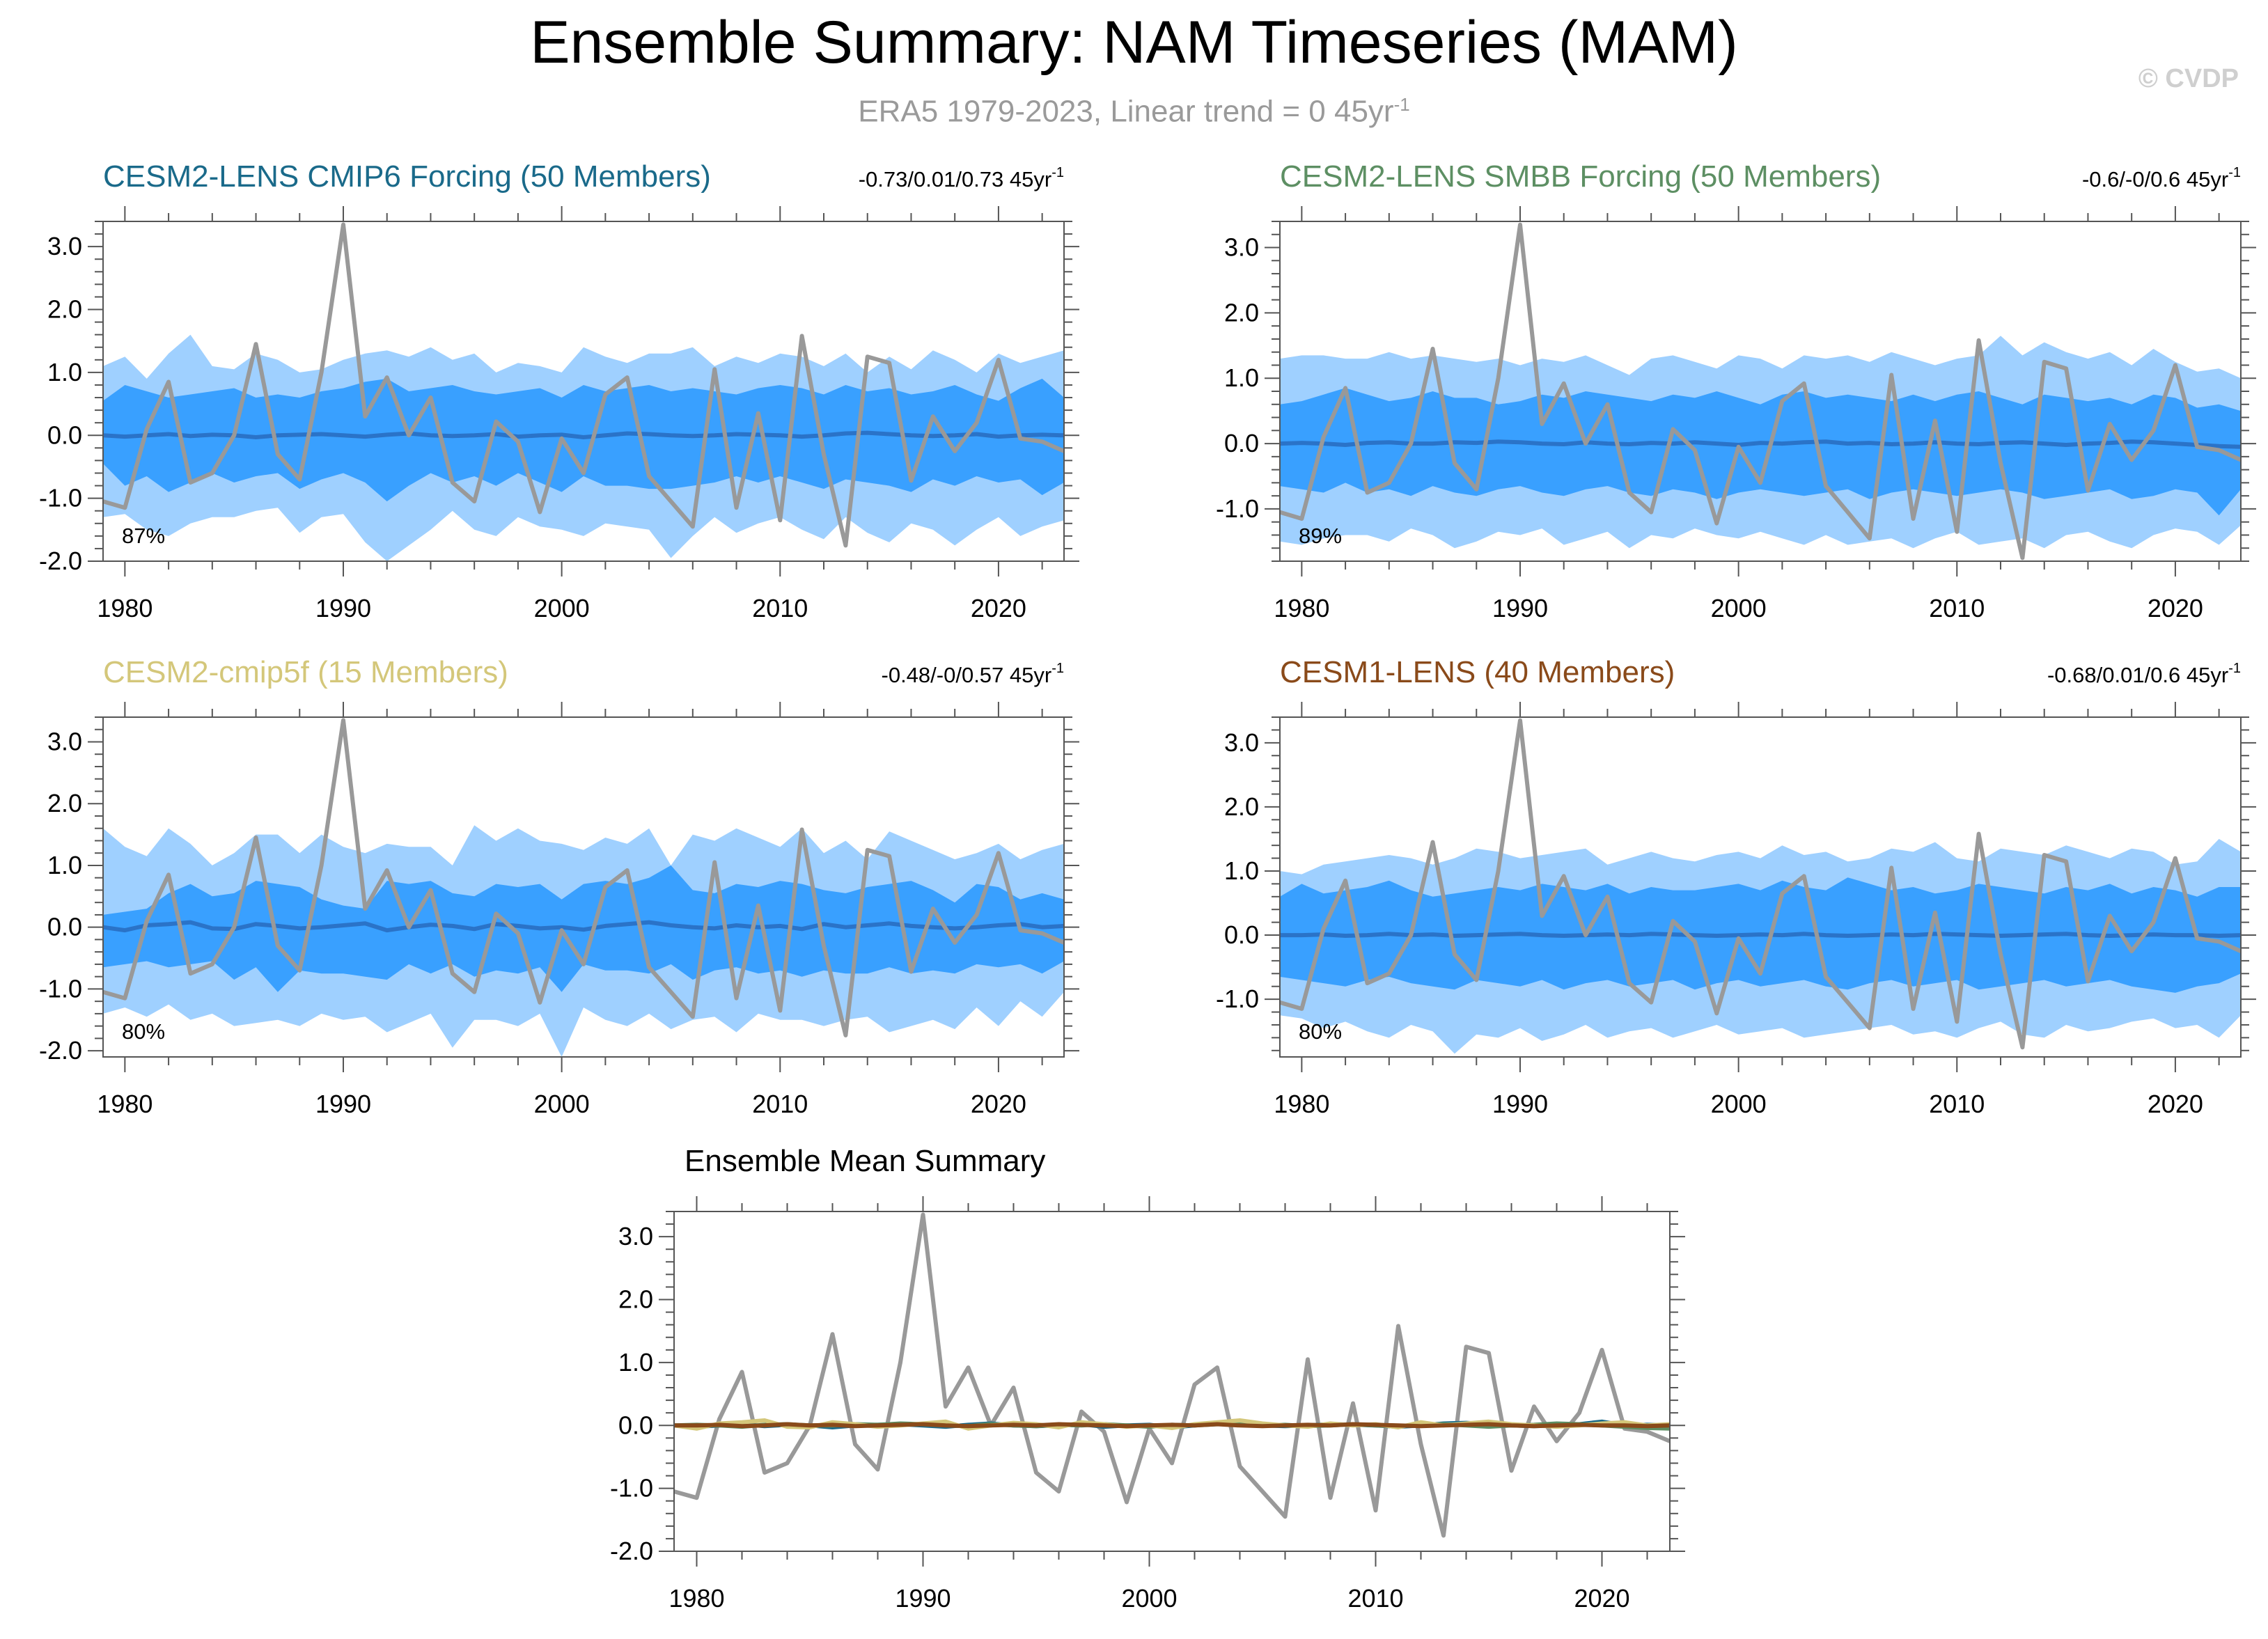  I want to click on subtitle-text: ERA5 1979-2023, Linear trend = 0 45yr, so click(1126, 111).